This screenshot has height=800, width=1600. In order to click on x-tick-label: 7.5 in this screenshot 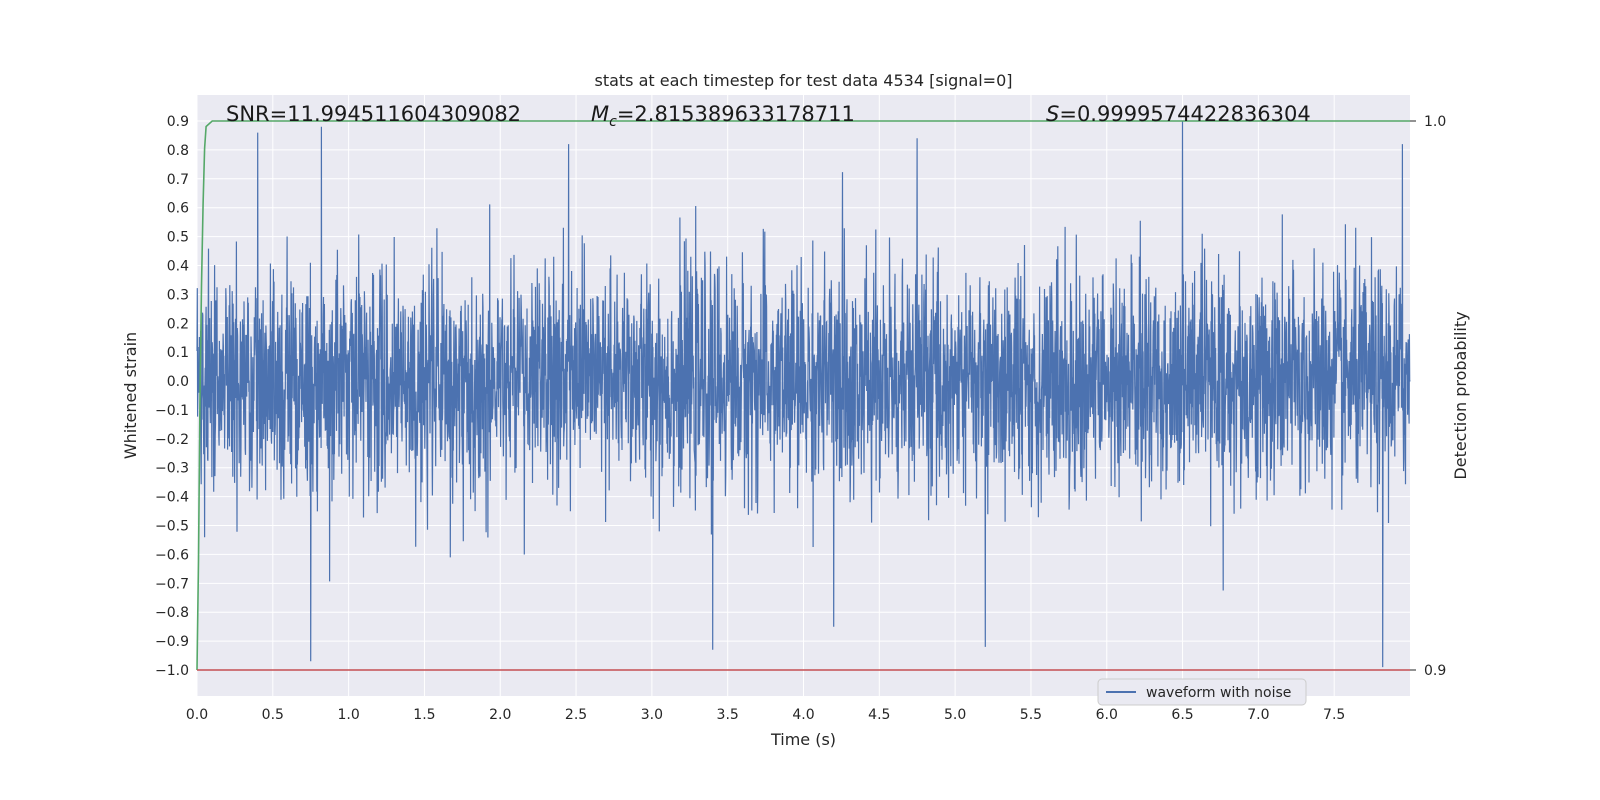, I will do `click(1334, 715)`.